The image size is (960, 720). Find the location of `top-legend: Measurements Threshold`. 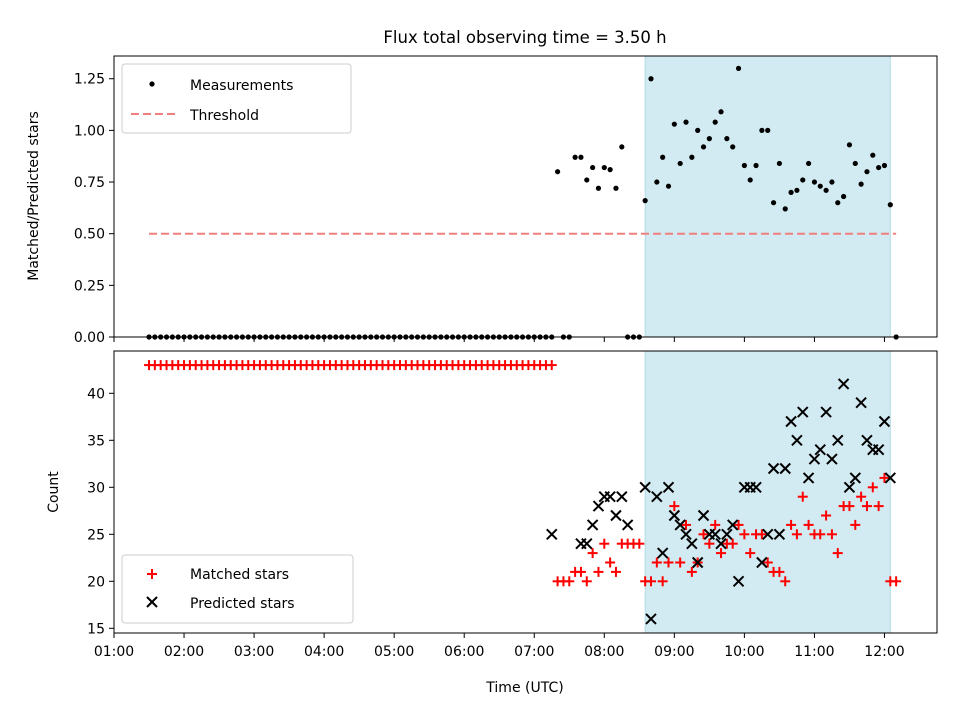

top-legend: Measurements Threshold is located at coordinates (236, 98).